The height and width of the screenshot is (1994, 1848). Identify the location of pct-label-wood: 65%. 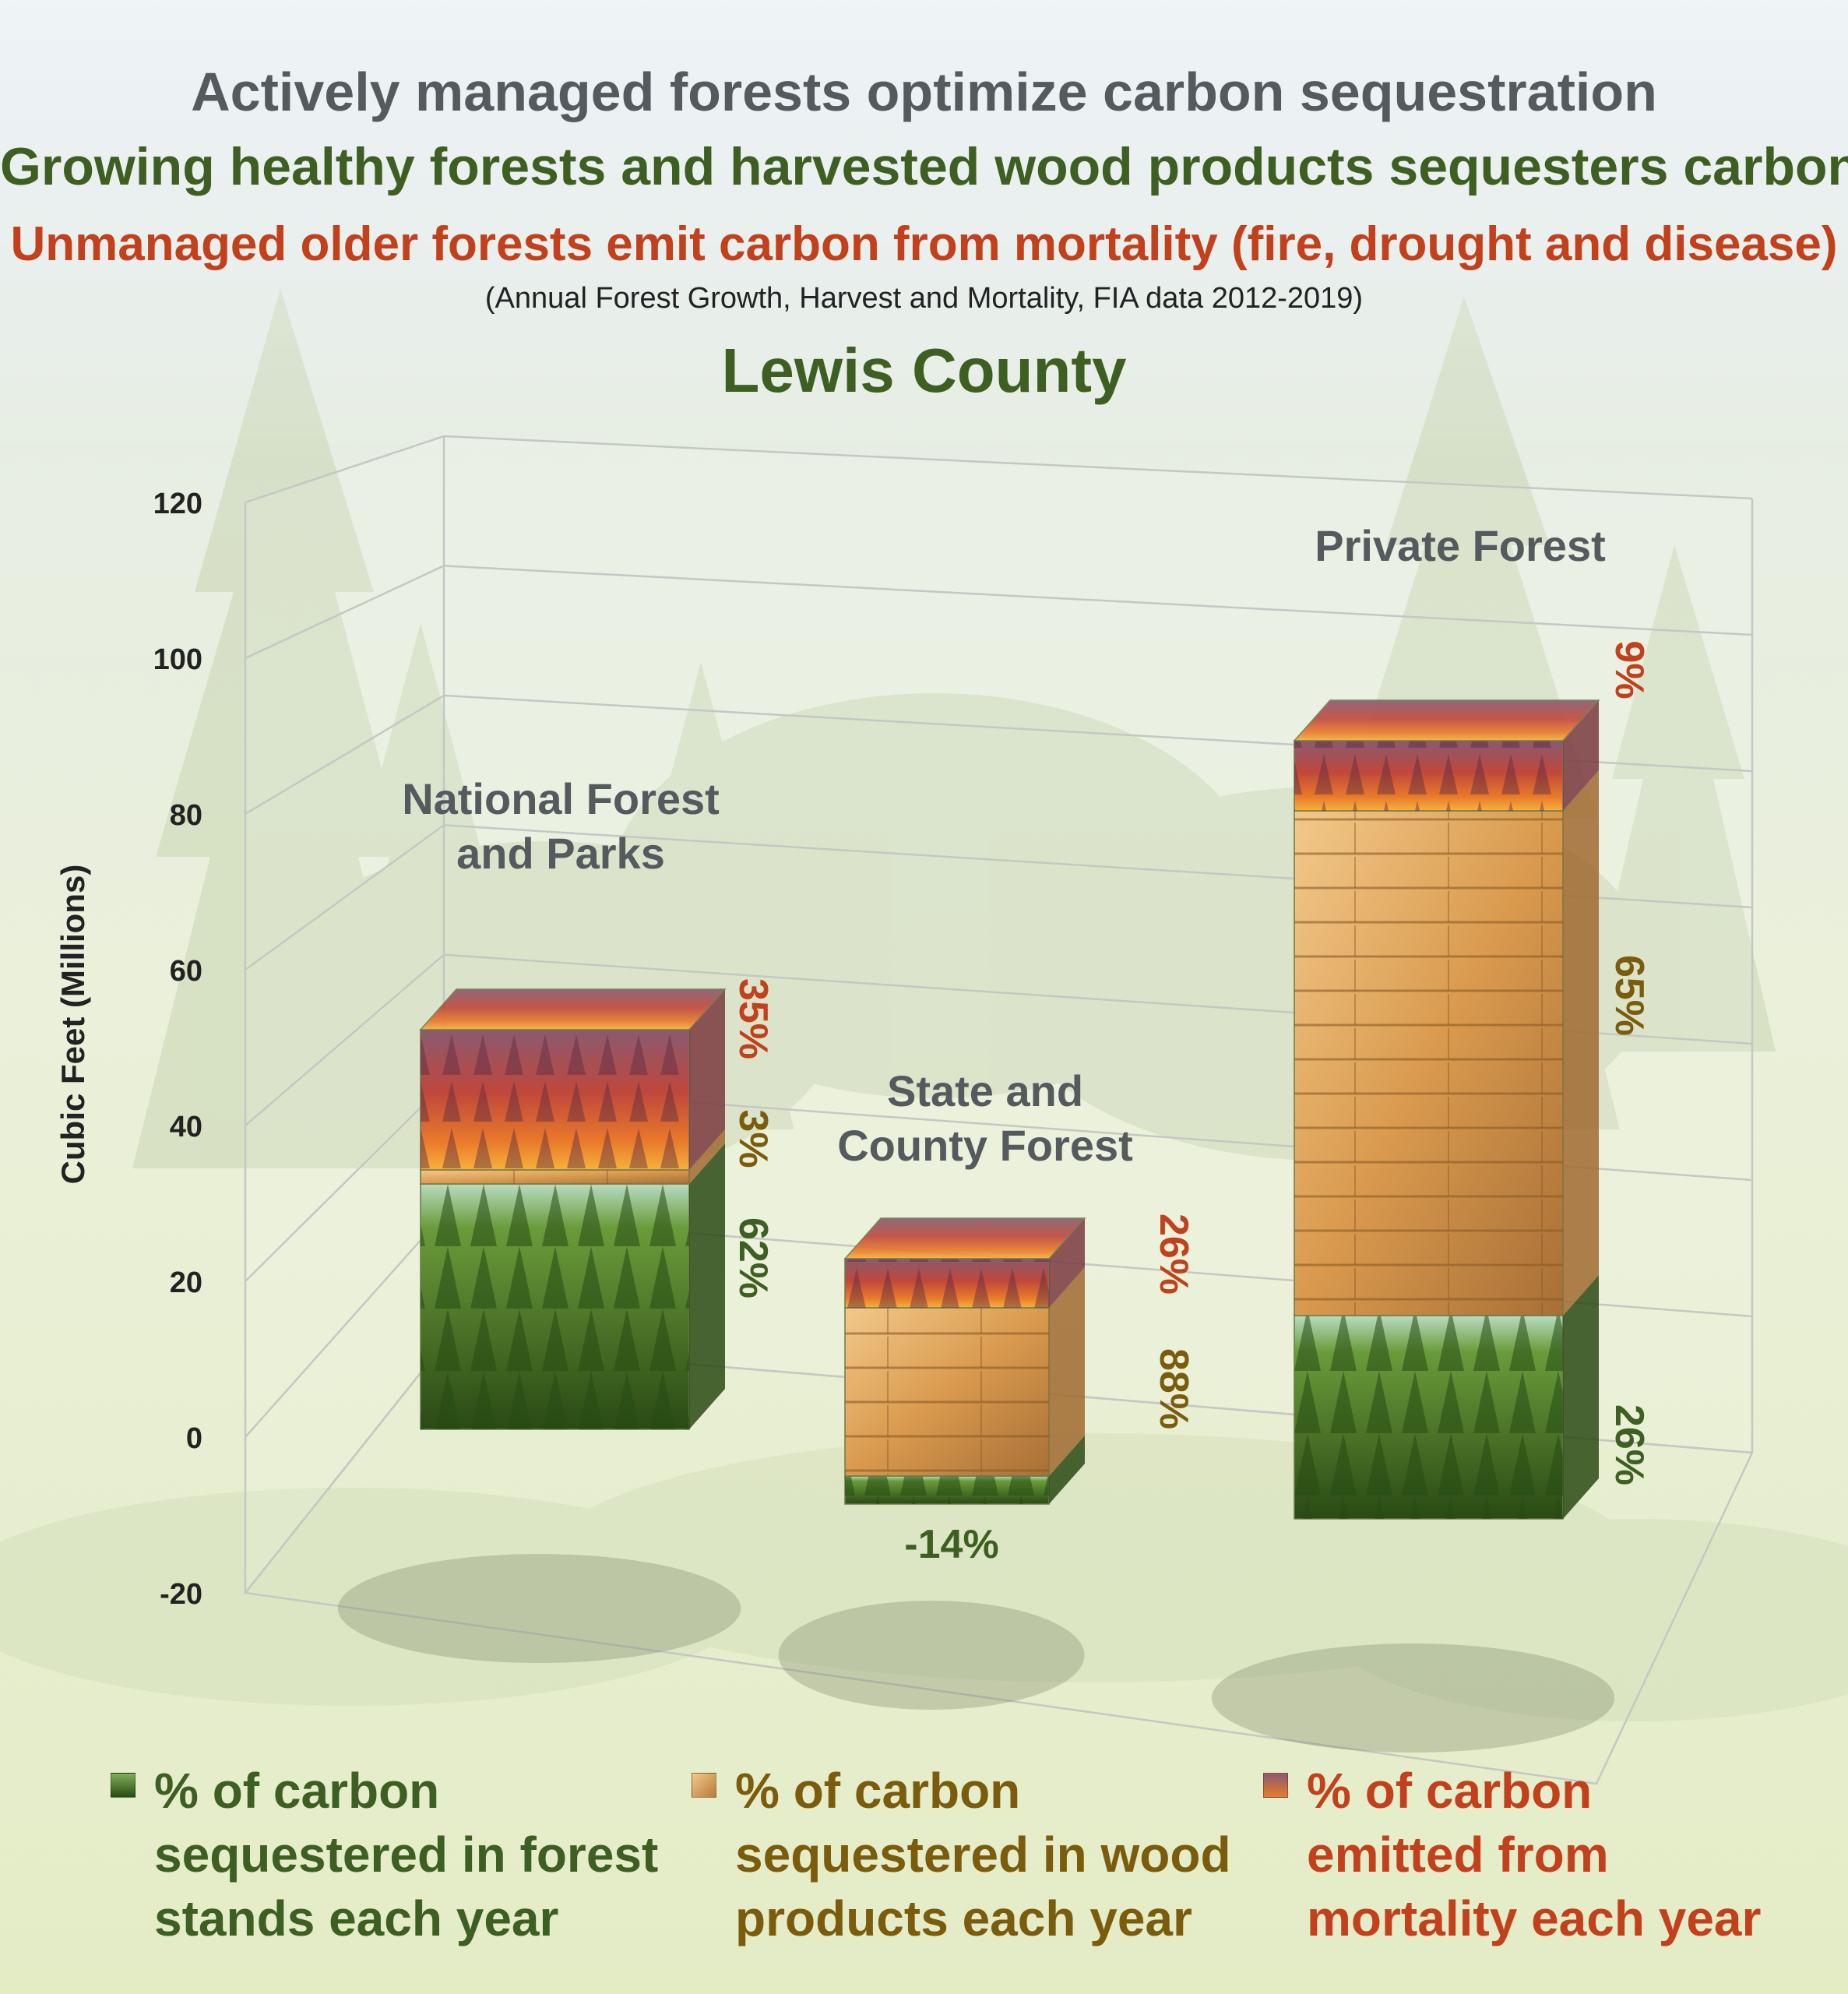
(1629, 995).